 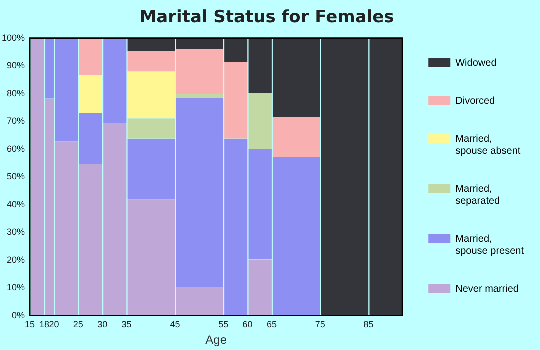 What do you see at coordinates (476, 101) in the screenshot?
I see `legend-label: Divorced` at bounding box center [476, 101].